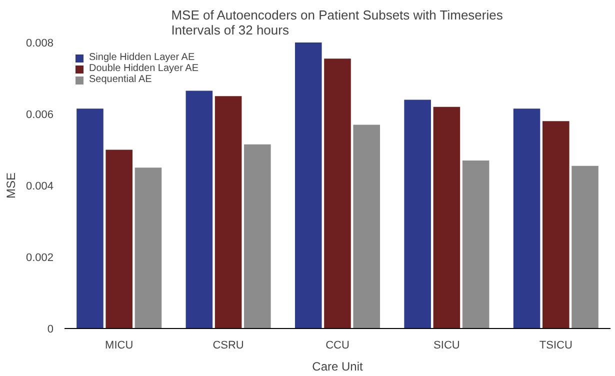  Describe the element at coordinates (555, 346) in the screenshot. I see `x-tick-label: TSICU` at that location.